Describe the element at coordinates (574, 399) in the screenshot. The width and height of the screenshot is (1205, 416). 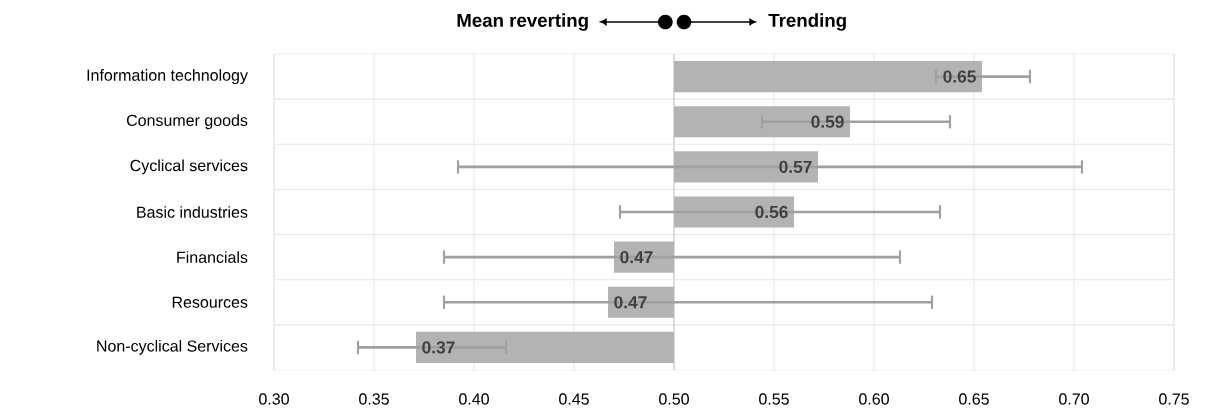
I see `x-tick-label: 0.45` at that location.